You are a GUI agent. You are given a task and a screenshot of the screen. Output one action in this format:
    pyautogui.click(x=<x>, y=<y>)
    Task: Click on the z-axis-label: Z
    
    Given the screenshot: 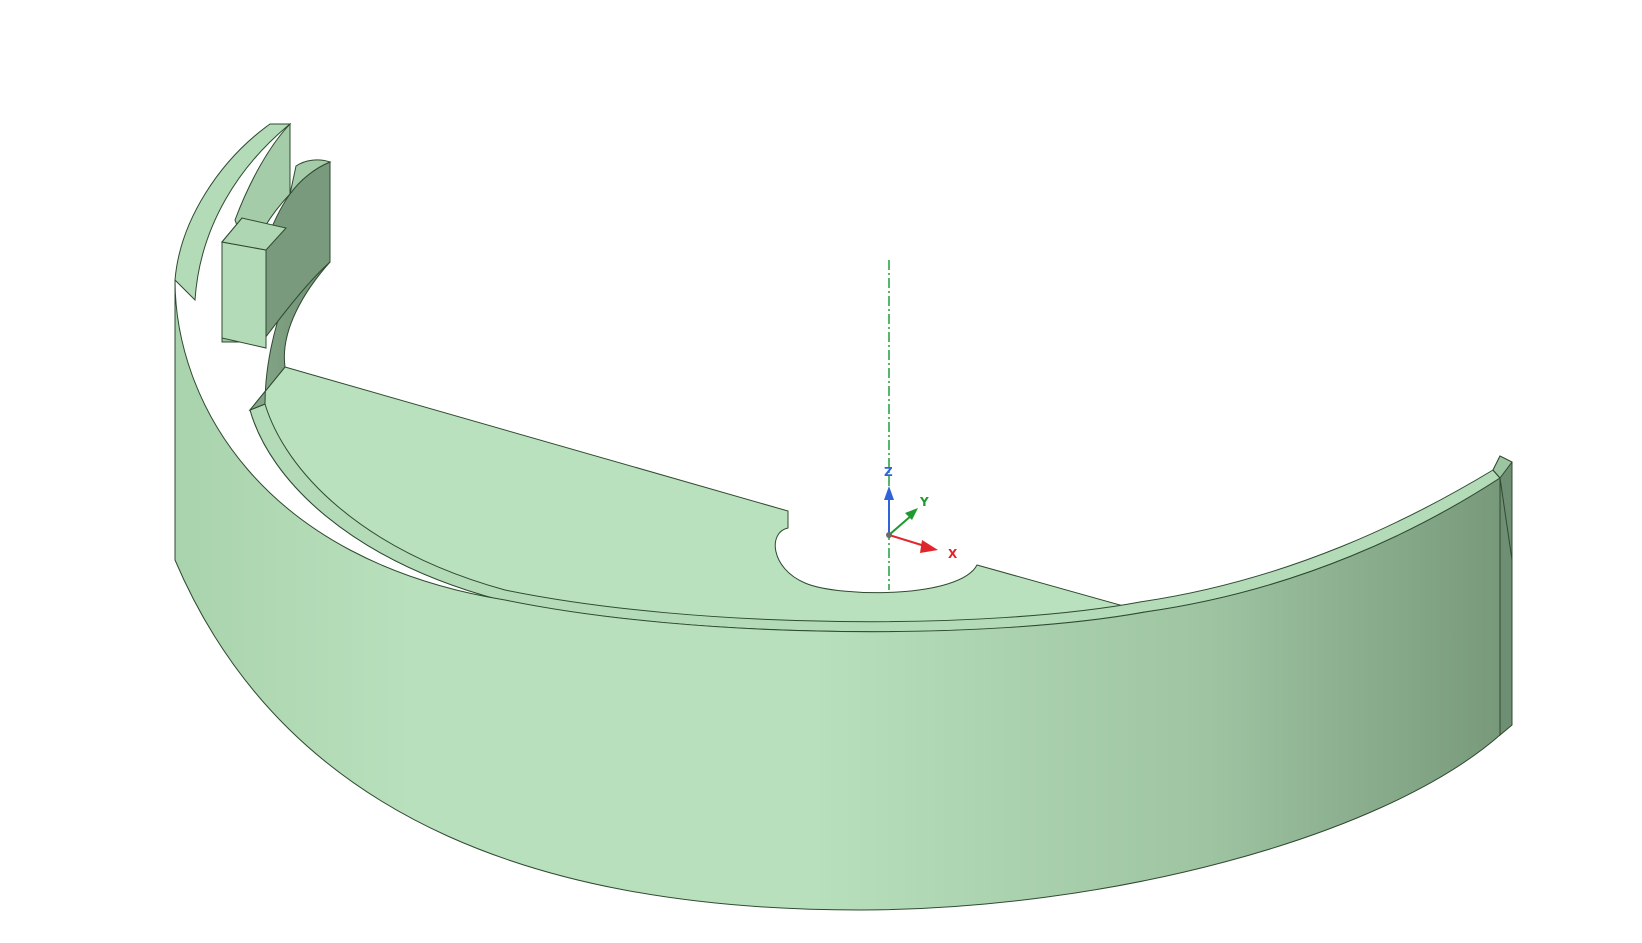 What is the action you would take?
    pyautogui.click(x=888, y=472)
    